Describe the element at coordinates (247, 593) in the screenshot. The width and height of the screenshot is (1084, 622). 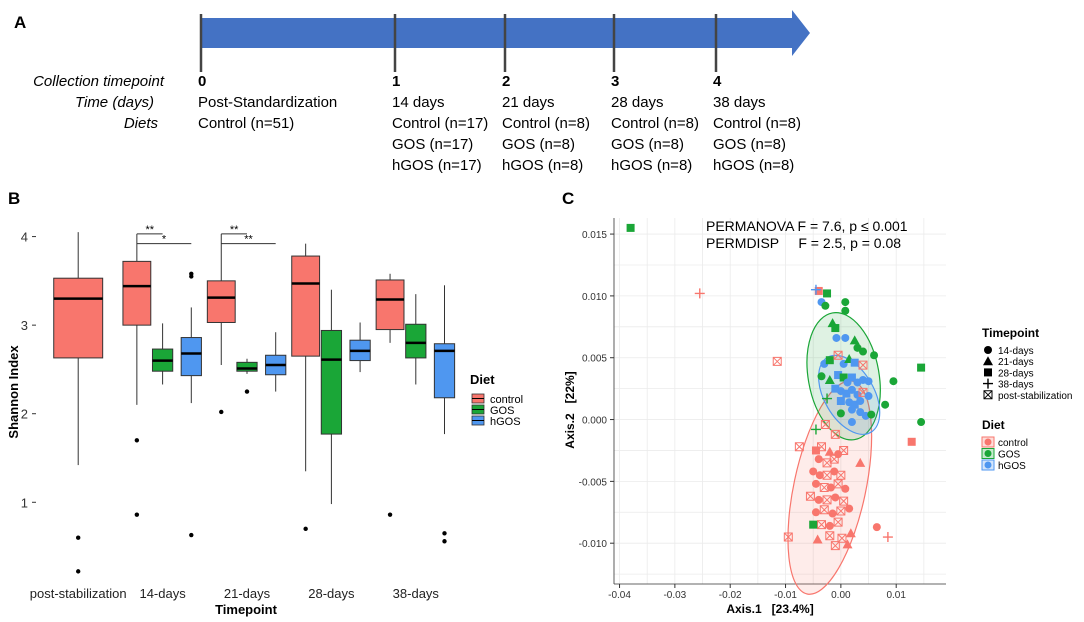
I see `boxplot-x-tick-label: 21-days` at that location.